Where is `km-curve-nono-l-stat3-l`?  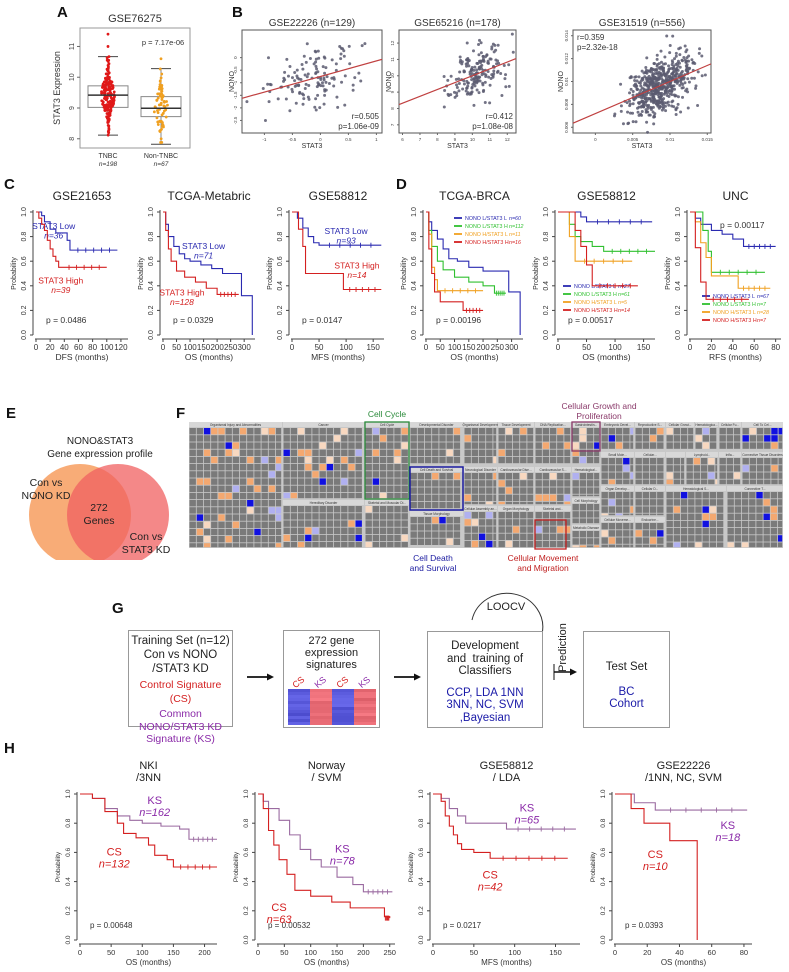 km-curve-nono-l-stat3-l is located at coordinates (733, 229).